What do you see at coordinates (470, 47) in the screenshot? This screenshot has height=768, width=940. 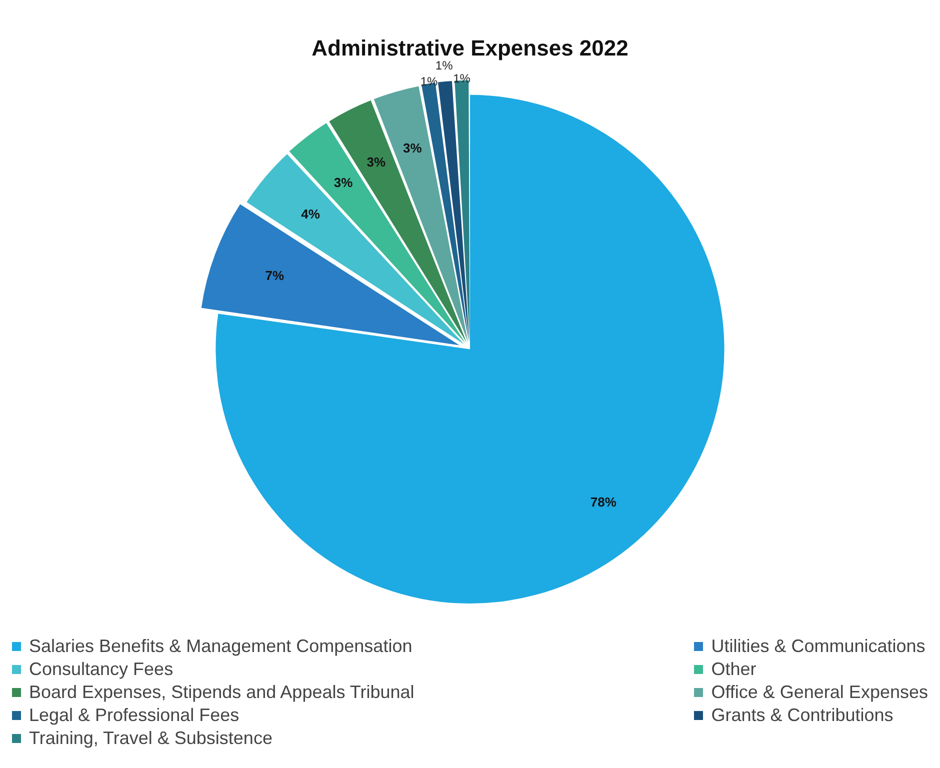 I see `chart-title: Administrative Expenses 2022` at bounding box center [470, 47].